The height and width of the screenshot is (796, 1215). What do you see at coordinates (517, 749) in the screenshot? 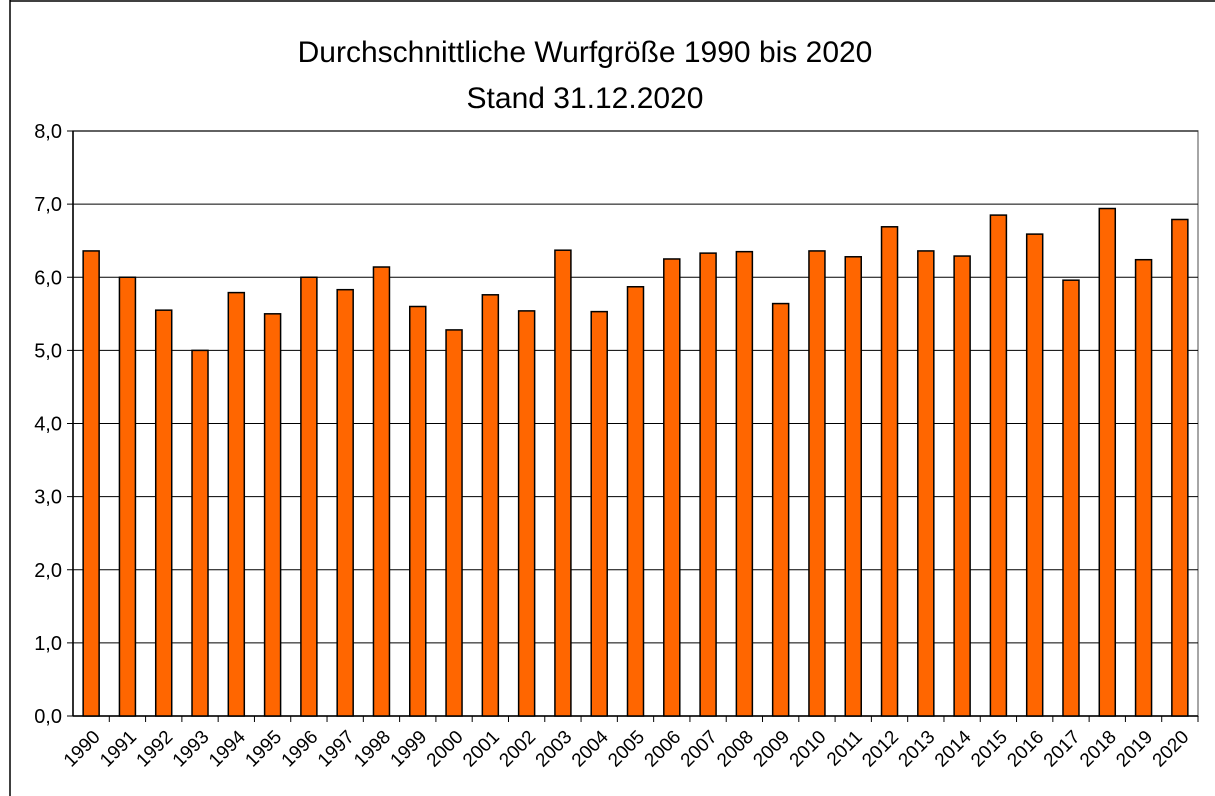
I see `x-tick-label: 2002` at bounding box center [517, 749].